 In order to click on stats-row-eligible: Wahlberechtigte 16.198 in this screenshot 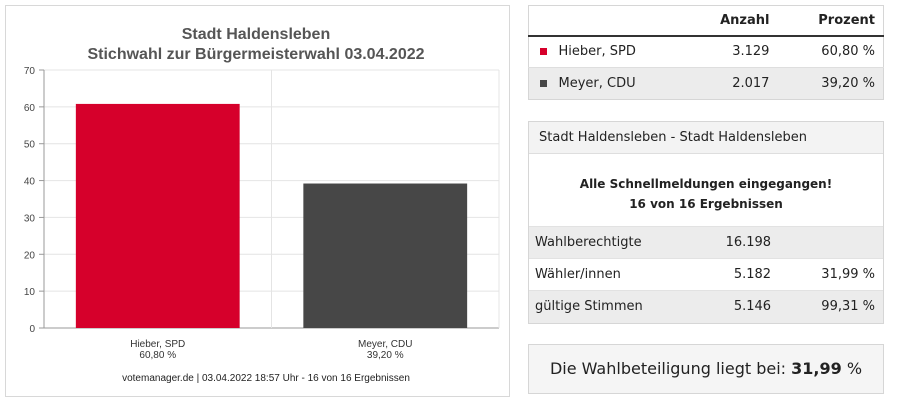, I will do `click(706, 242)`.